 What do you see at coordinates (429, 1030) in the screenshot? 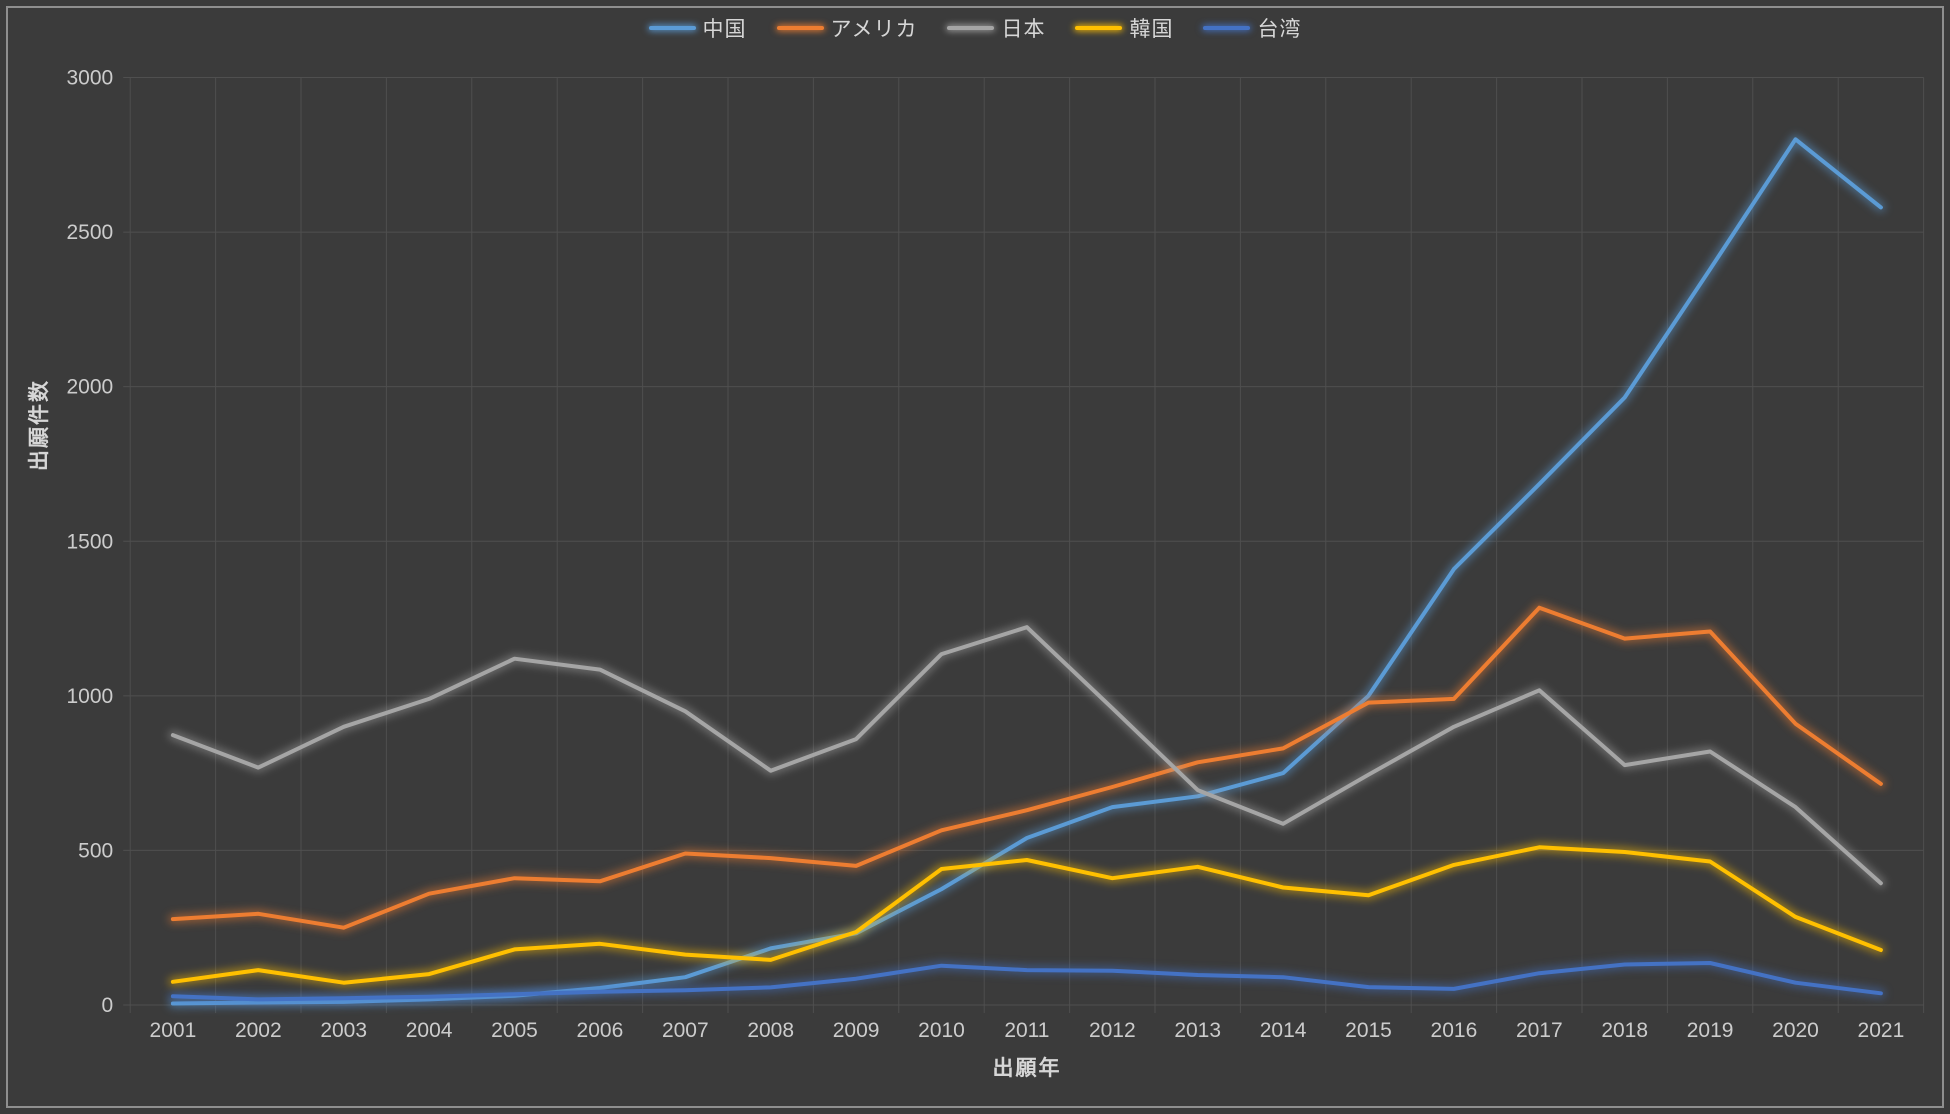
I see `x-tick-label-2004: 2004` at bounding box center [429, 1030].